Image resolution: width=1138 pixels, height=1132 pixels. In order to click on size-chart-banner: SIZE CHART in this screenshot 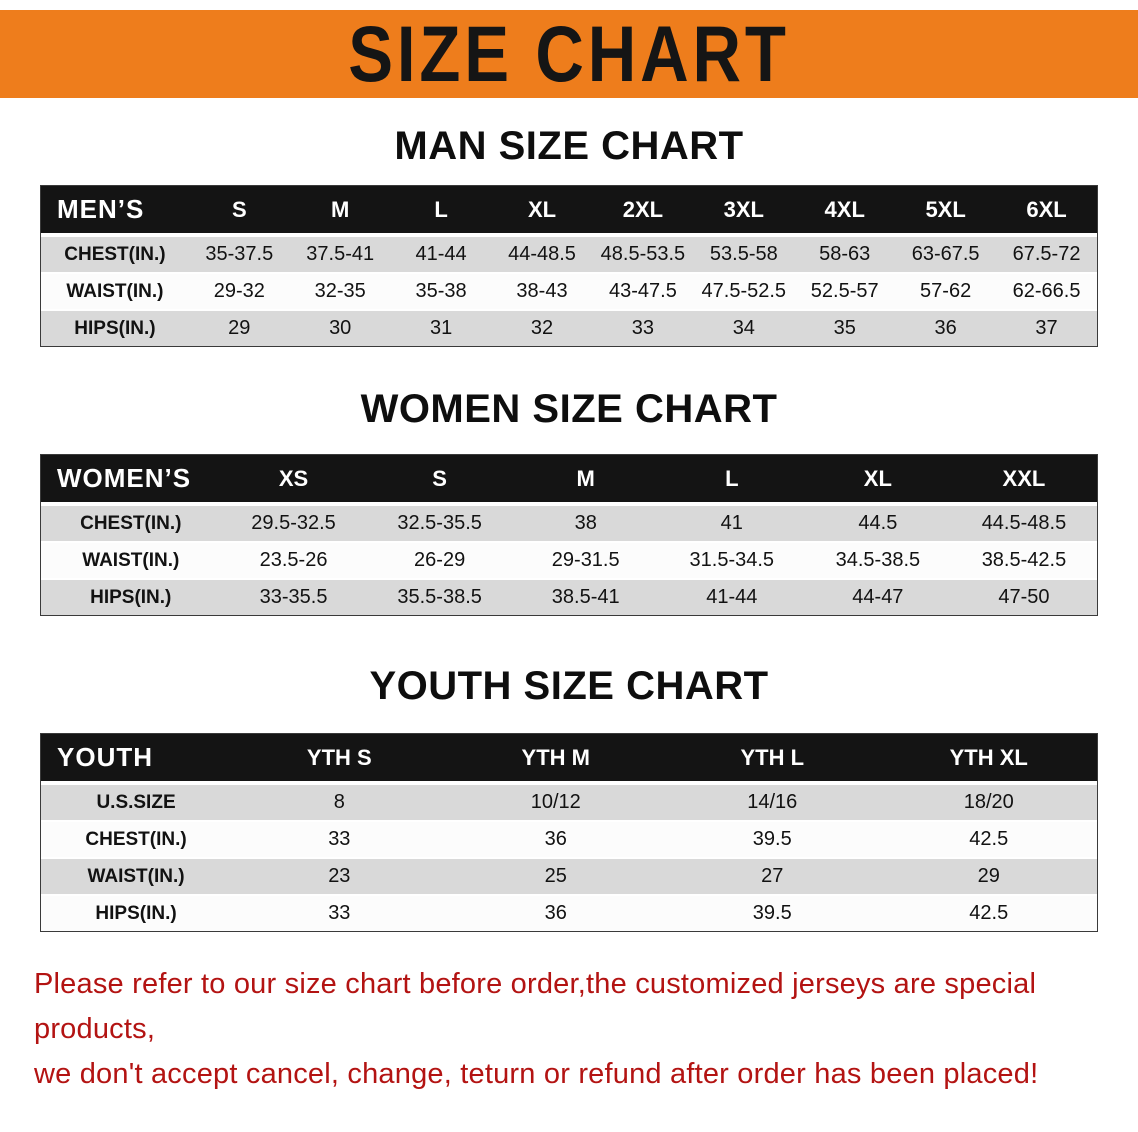, I will do `click(569, 54)`.